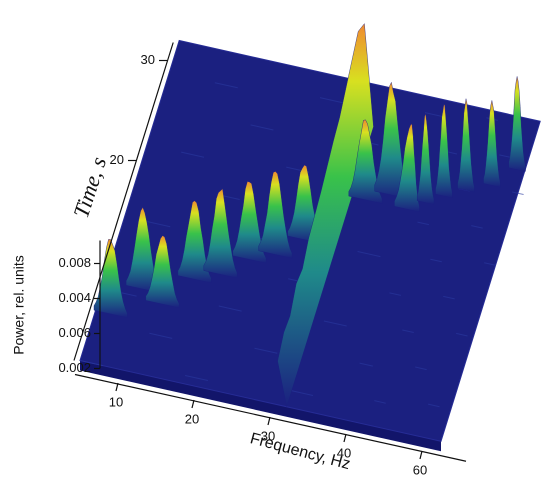 This screenshot has height=502, width=550. I want to click on y-axis-label: Time, s, so click(89, 187).